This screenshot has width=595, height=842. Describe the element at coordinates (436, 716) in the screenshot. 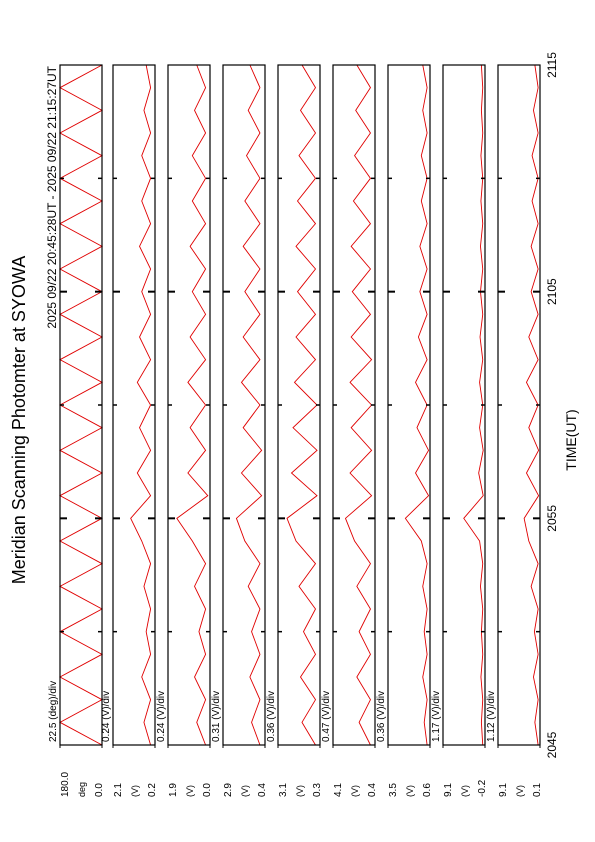

I see `scale-annotation: 1.17 (V)/div` at that location.